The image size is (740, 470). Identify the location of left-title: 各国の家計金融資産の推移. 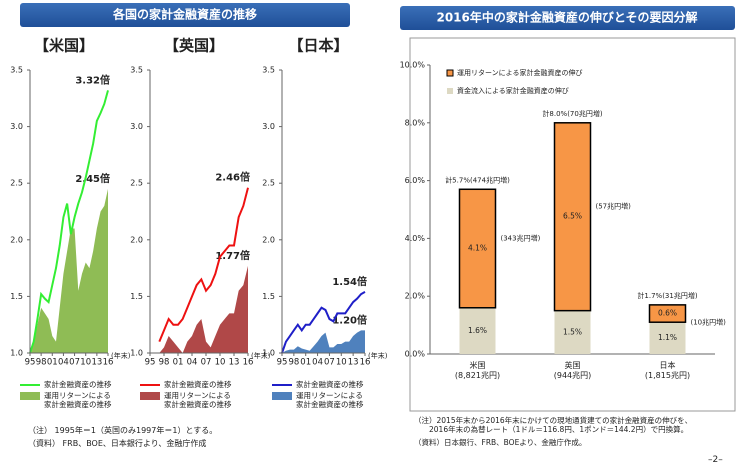
(184, 14).